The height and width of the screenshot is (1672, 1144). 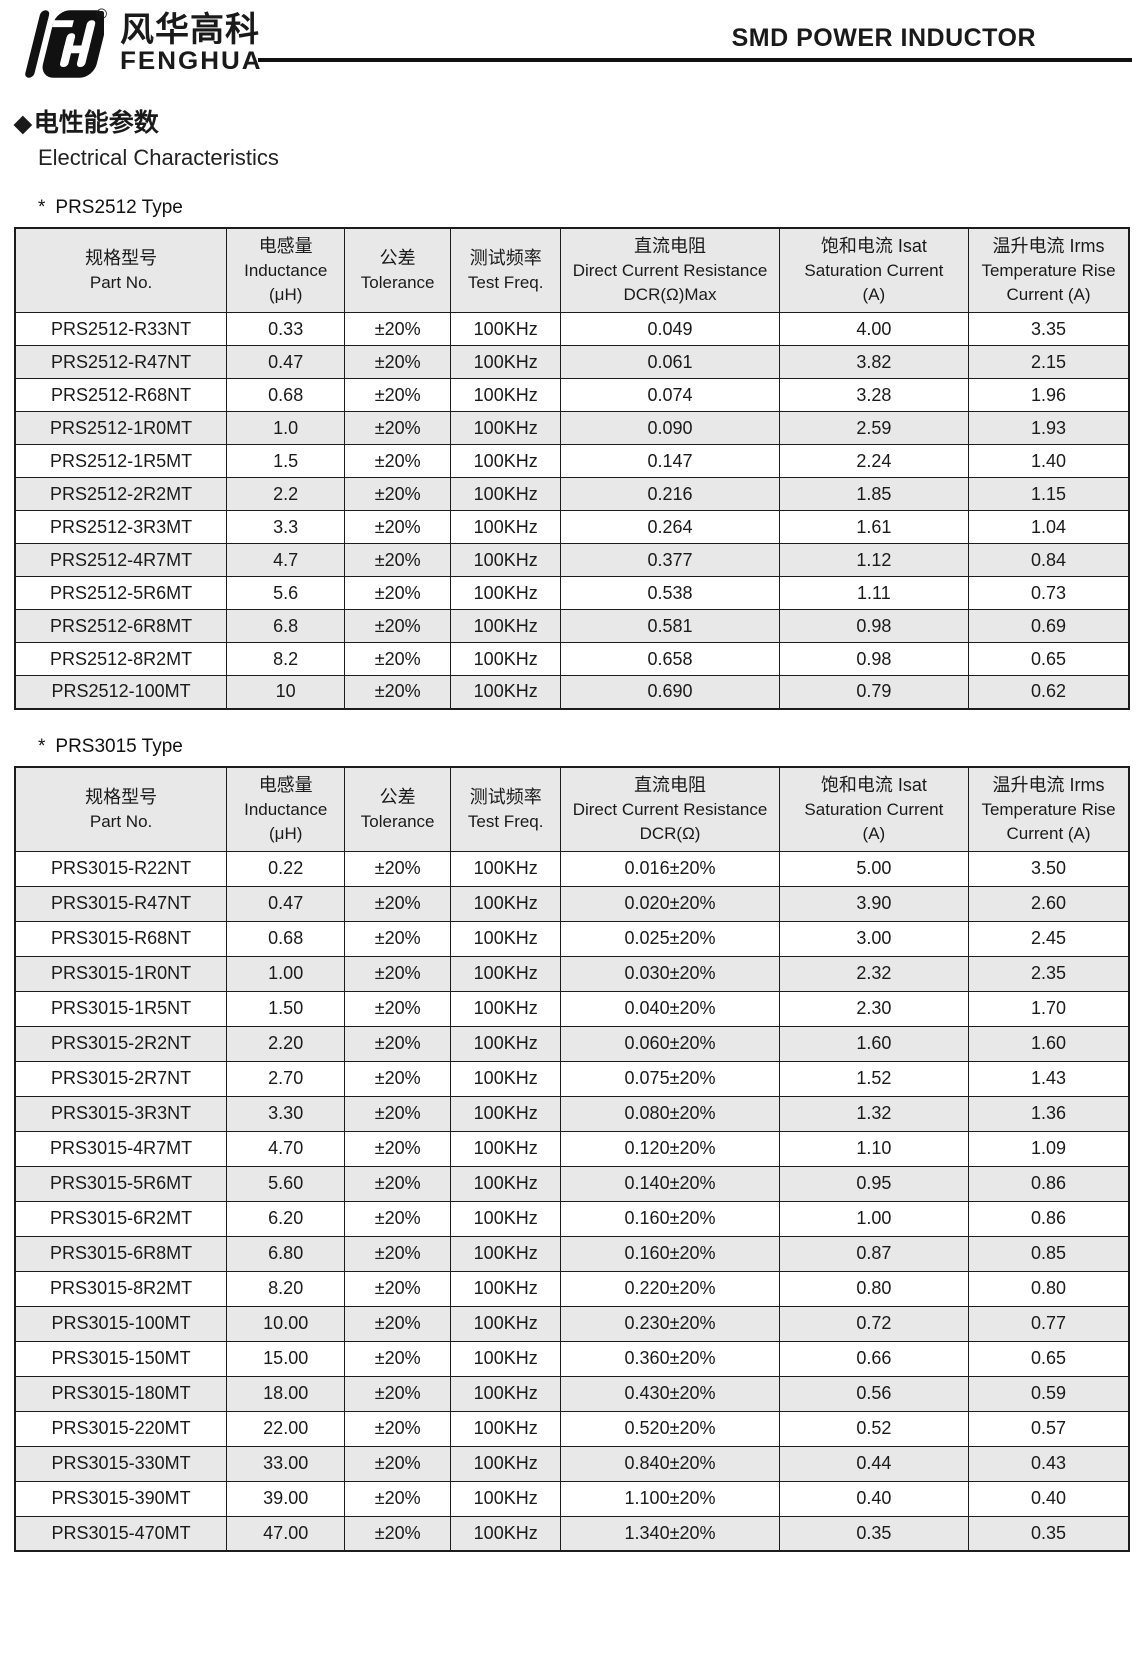 What do you see at coordinates (286, 494) in the screenshot?
I see `table-cell: 2.2` at bounding box center [286, 494].